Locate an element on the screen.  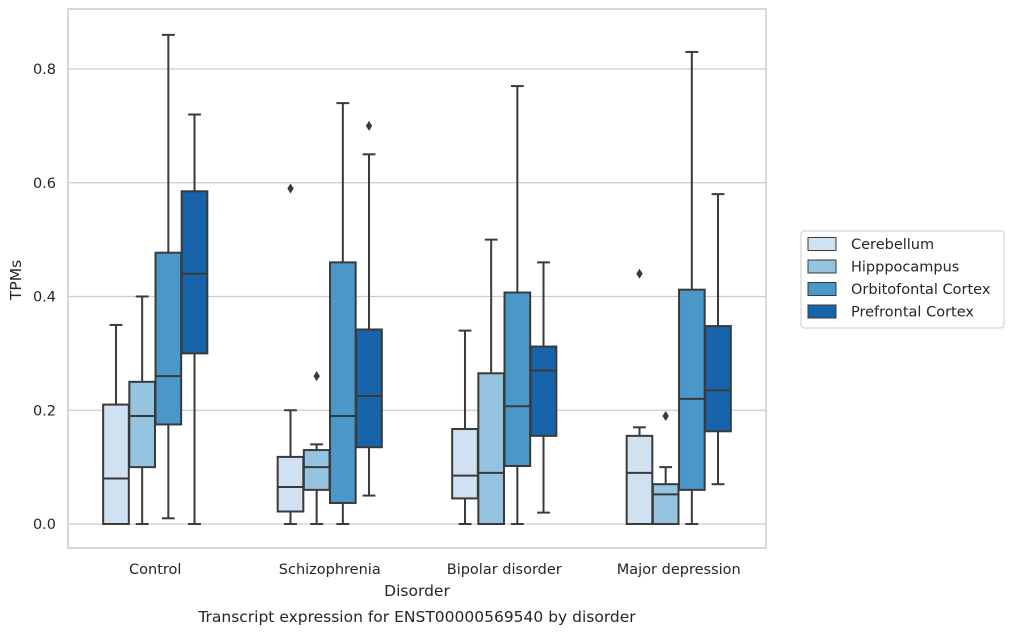
y-tick-label: 0.2 is located at coordinates (44, 411).